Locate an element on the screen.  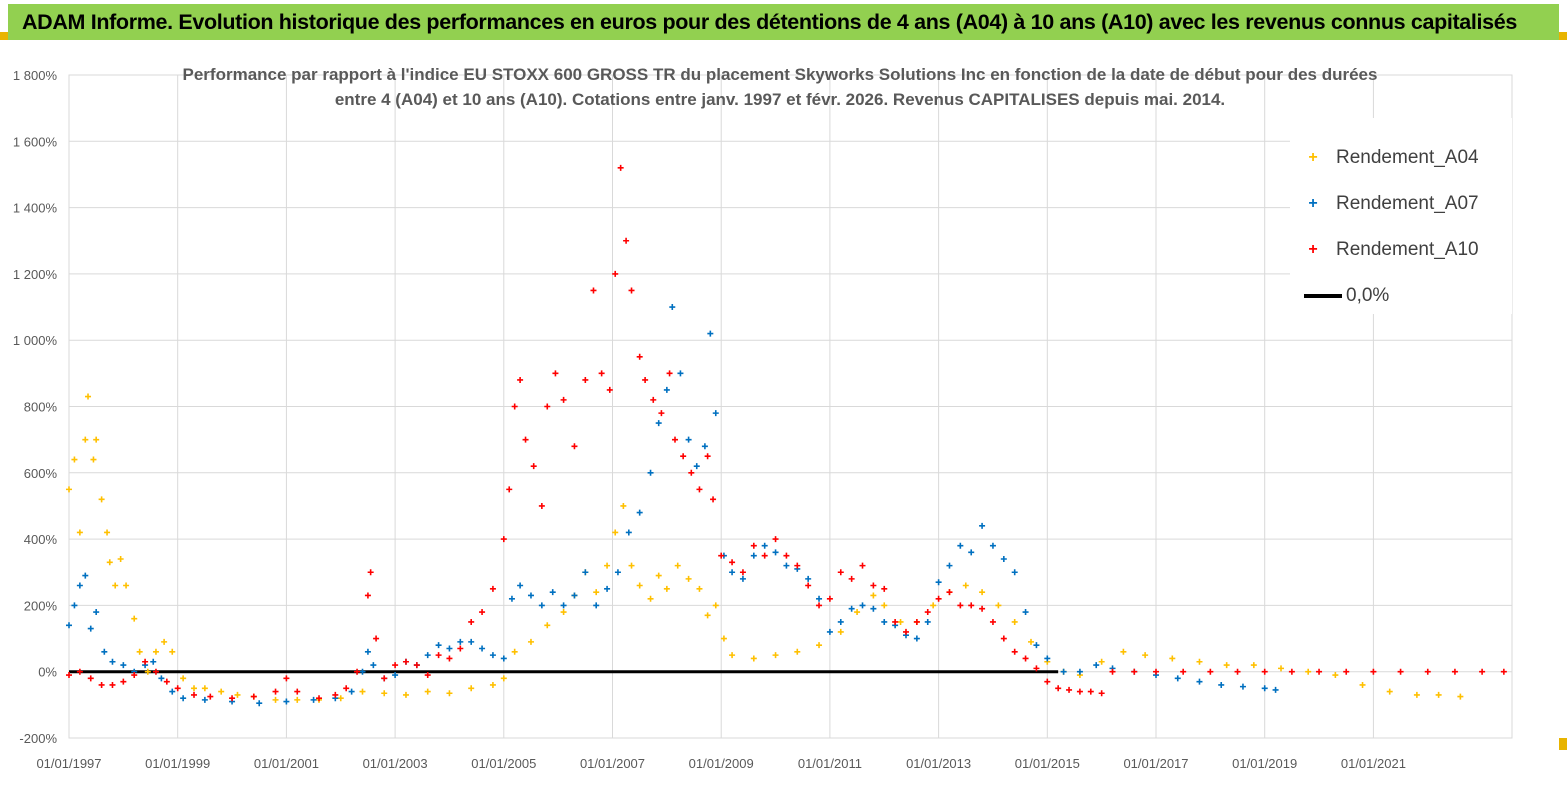
legend-item-a04: + Rendement_A04 is located at coordinates (1384, 158).